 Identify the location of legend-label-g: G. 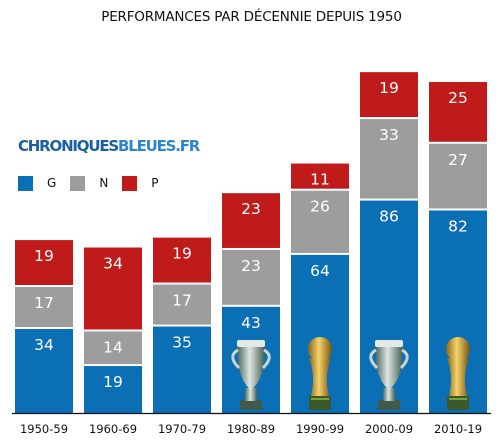
(52, 183).